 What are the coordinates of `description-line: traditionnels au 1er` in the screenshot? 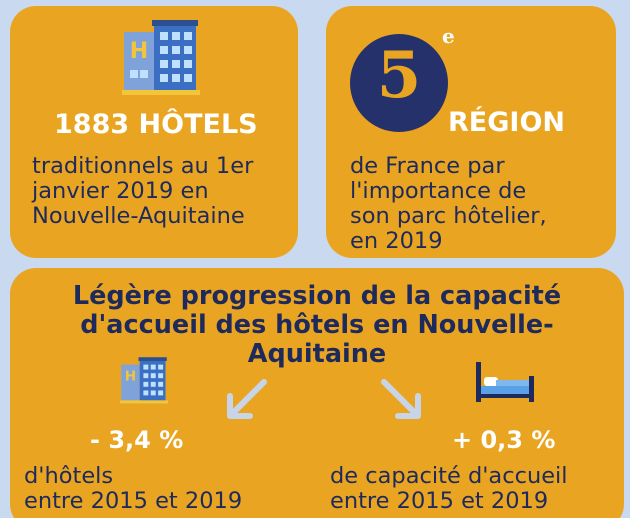 It's located at (143, 166).